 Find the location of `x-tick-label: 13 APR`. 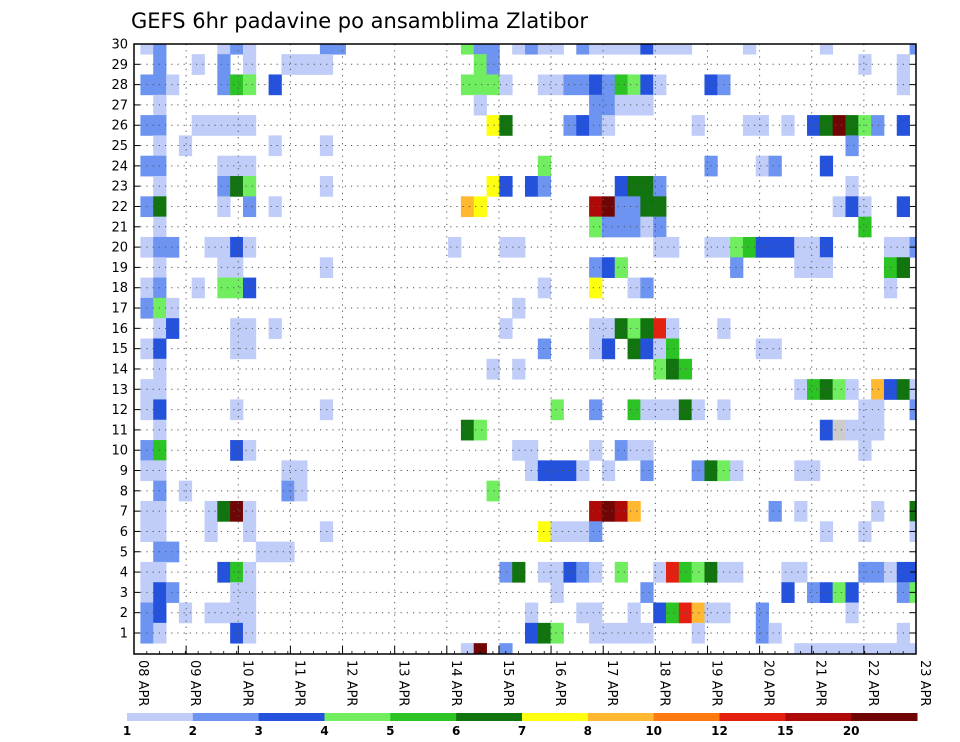

x-tick-label: 13 APR is located at coordinates (403, 683).